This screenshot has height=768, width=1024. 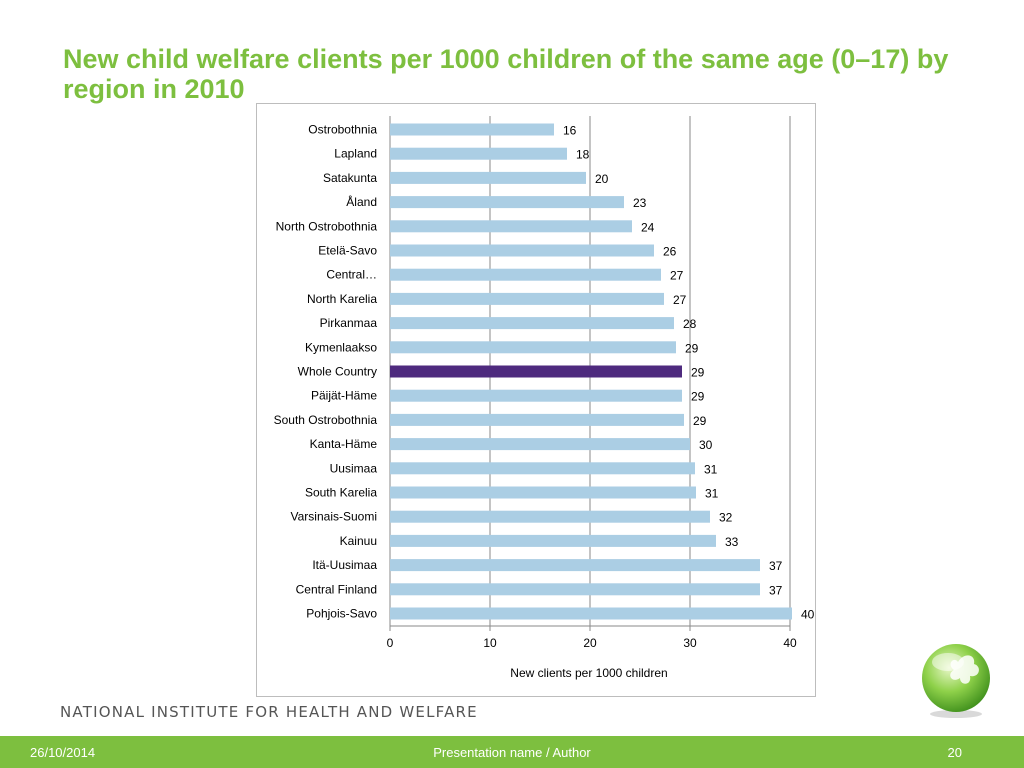 I want to click on footer-presentation-author: Presentation name / Author, so click(x=512, y=752).